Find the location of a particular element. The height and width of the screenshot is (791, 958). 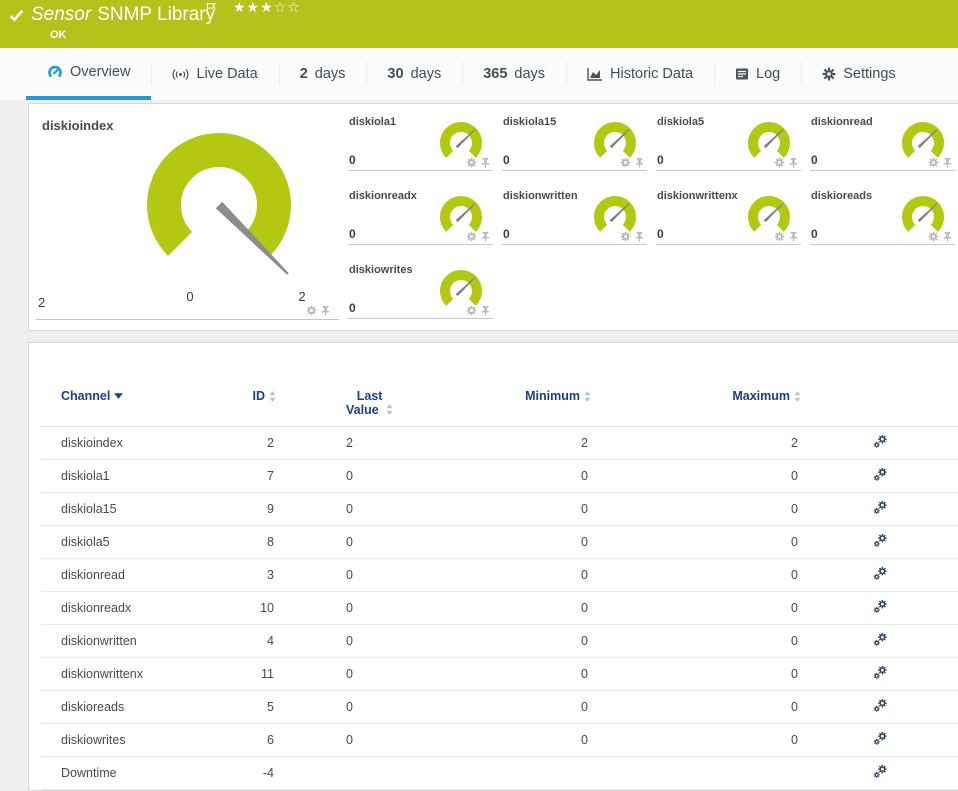

column-header-maximum: Maximum is located at coordinates (696, 403).